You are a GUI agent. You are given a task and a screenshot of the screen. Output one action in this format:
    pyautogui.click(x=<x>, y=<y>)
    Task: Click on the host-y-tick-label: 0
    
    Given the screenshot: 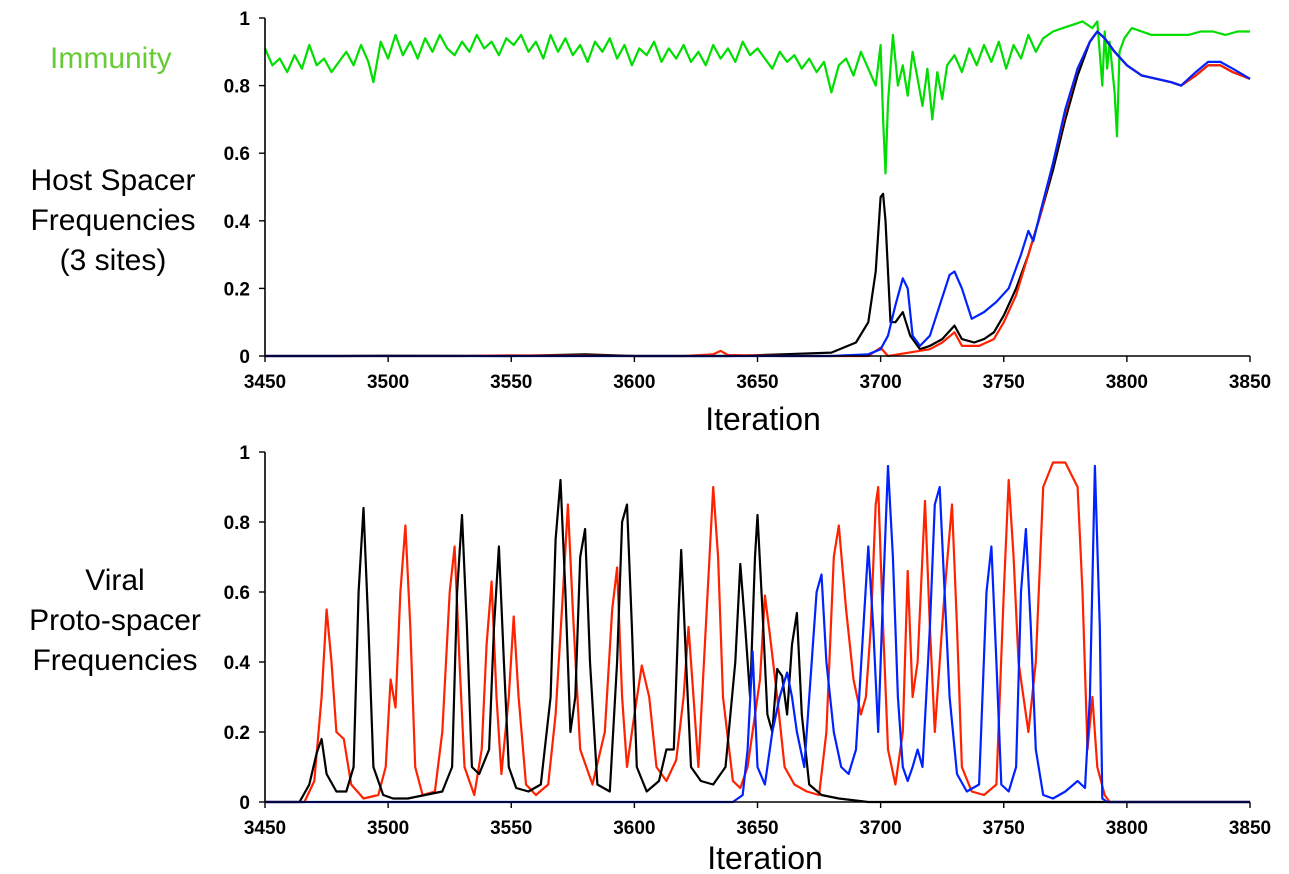 What is the action you would take?
    pyautogui.click(x=244, y=357)
    